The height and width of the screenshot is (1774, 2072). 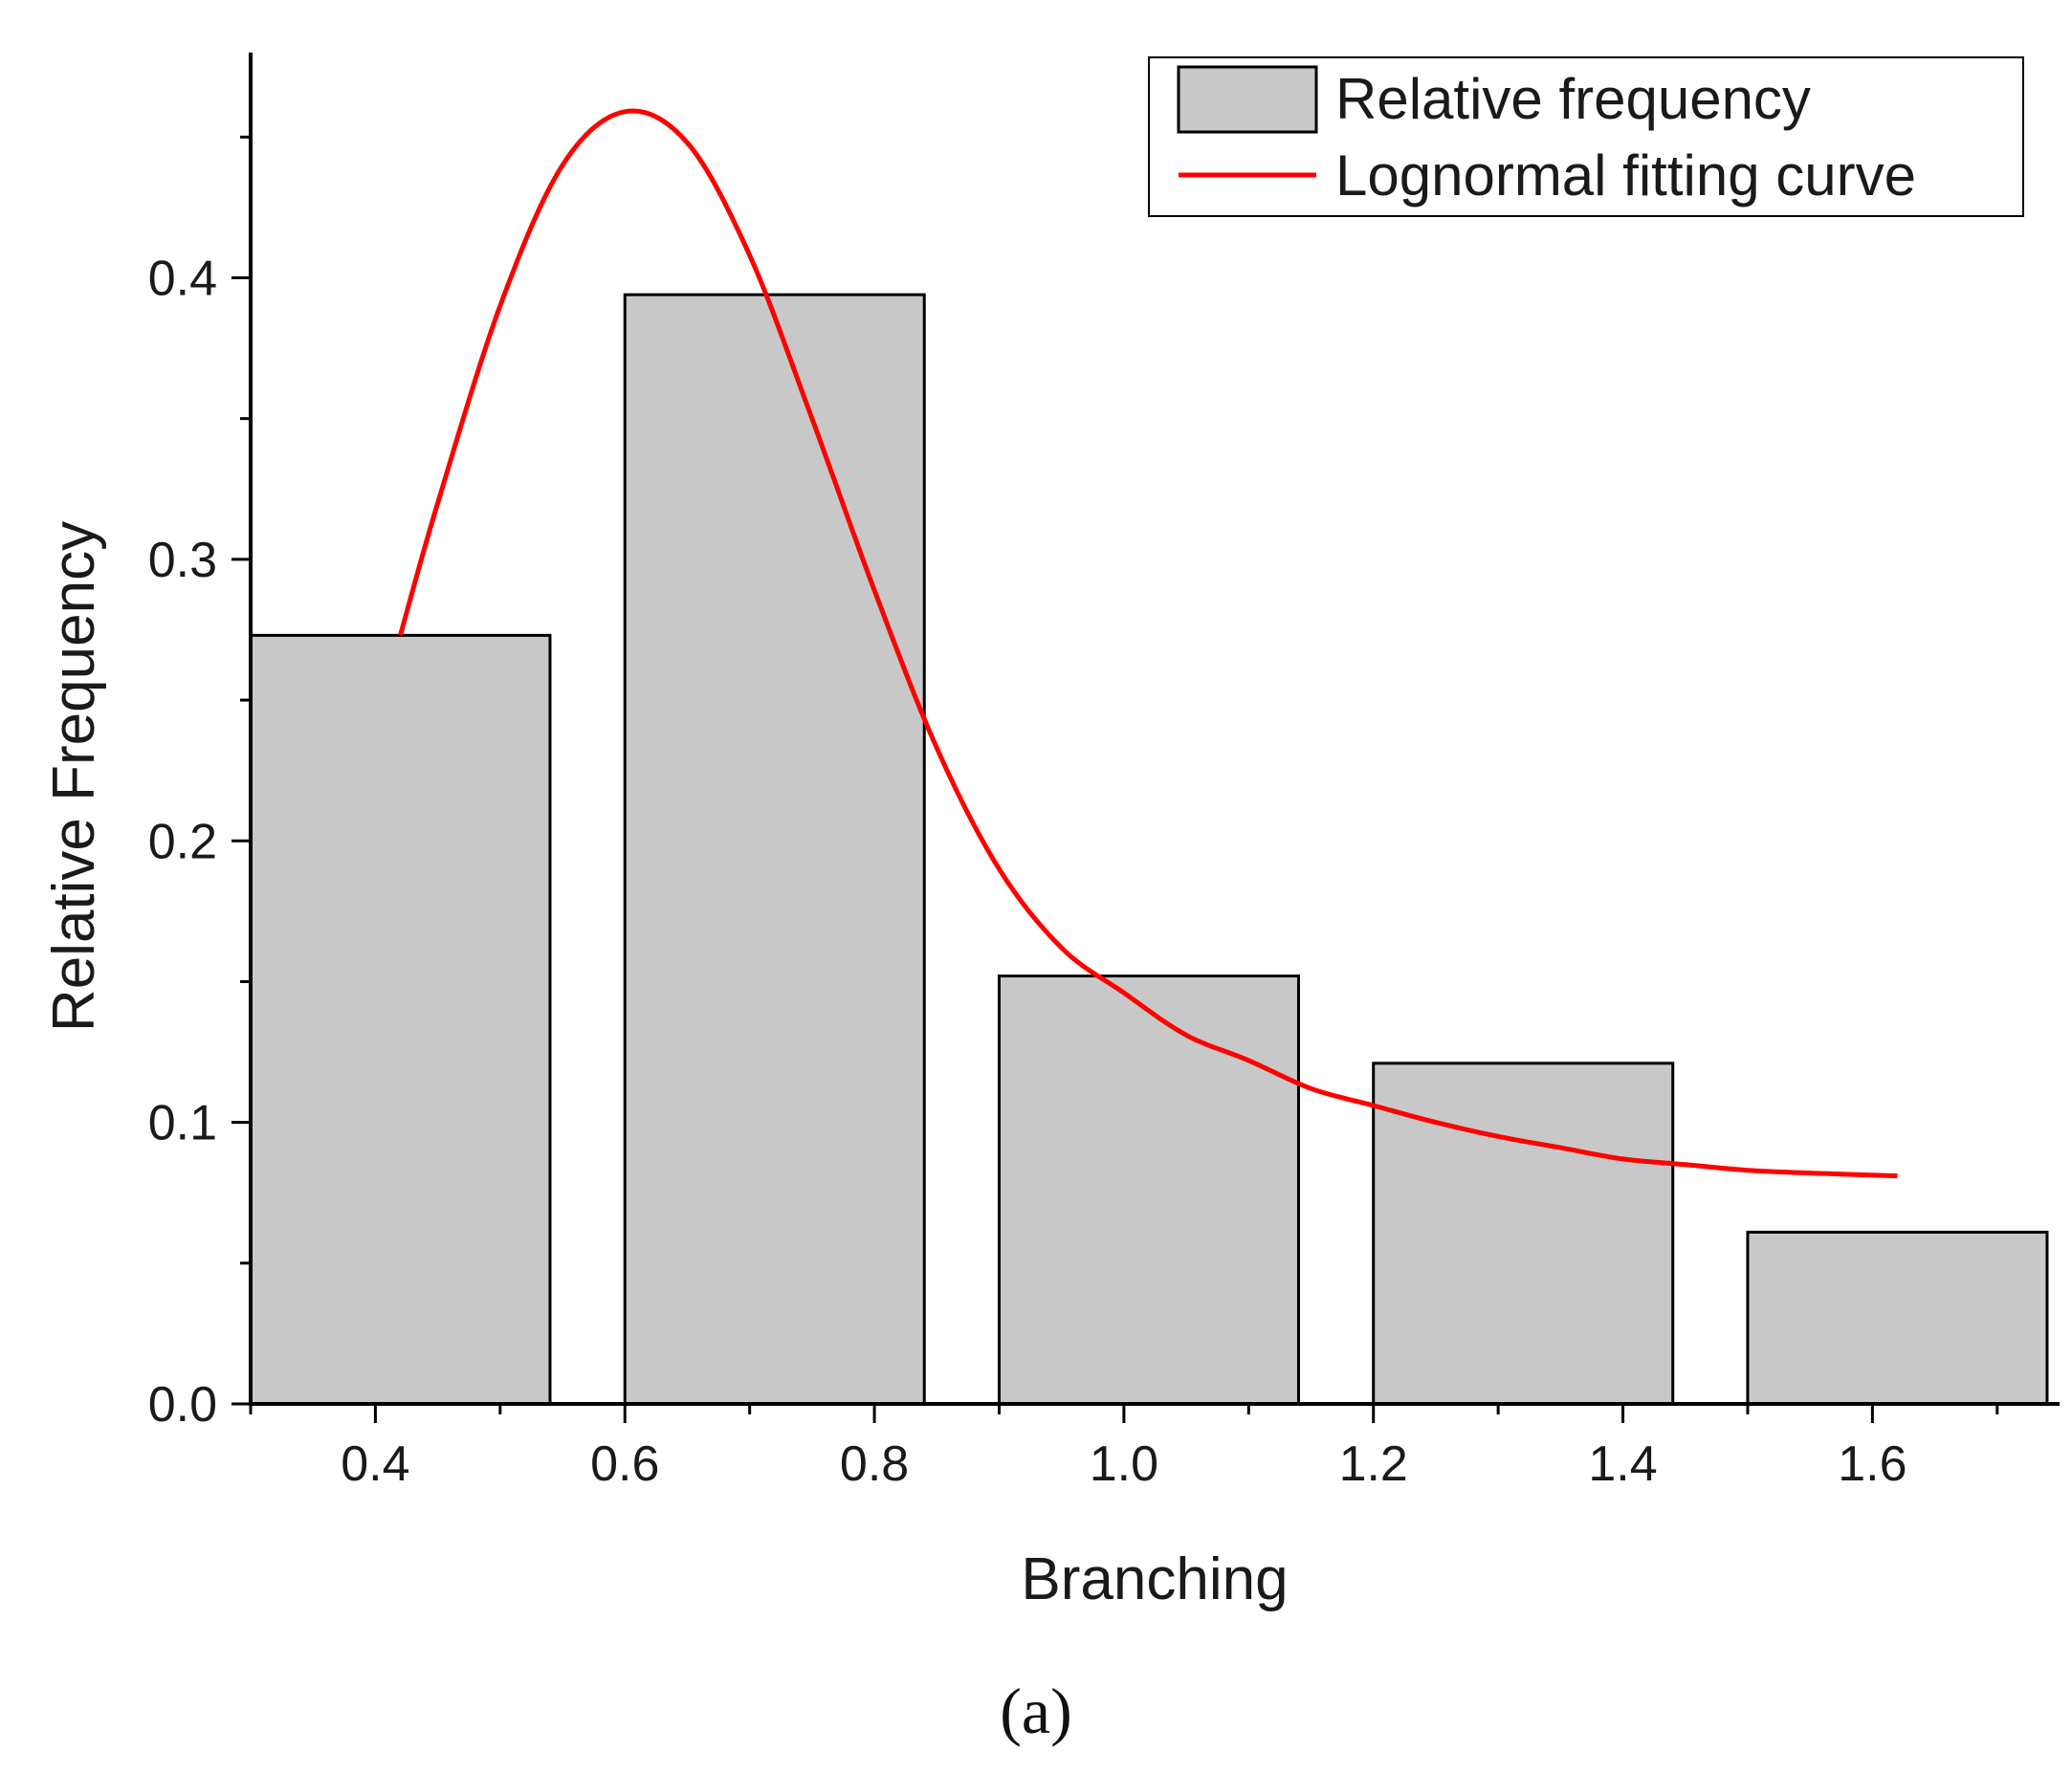 I want to click on y-axis-title: Relative Frequency, so click(x=74, y=776).